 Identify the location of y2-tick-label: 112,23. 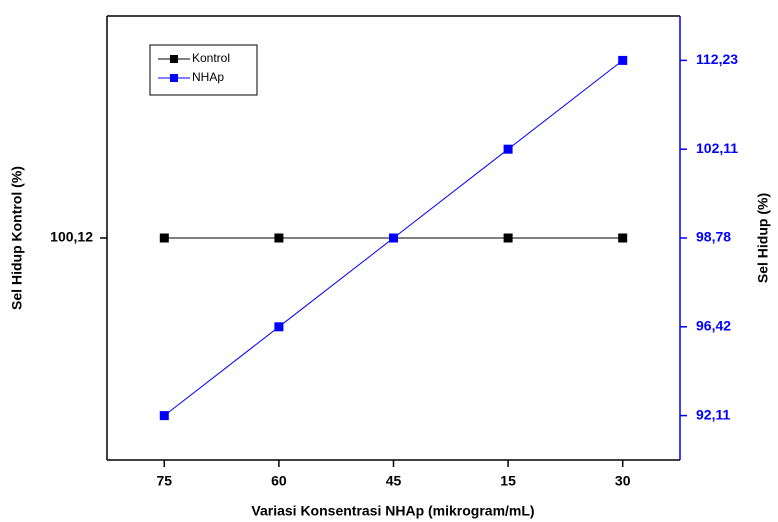
(717, 59).